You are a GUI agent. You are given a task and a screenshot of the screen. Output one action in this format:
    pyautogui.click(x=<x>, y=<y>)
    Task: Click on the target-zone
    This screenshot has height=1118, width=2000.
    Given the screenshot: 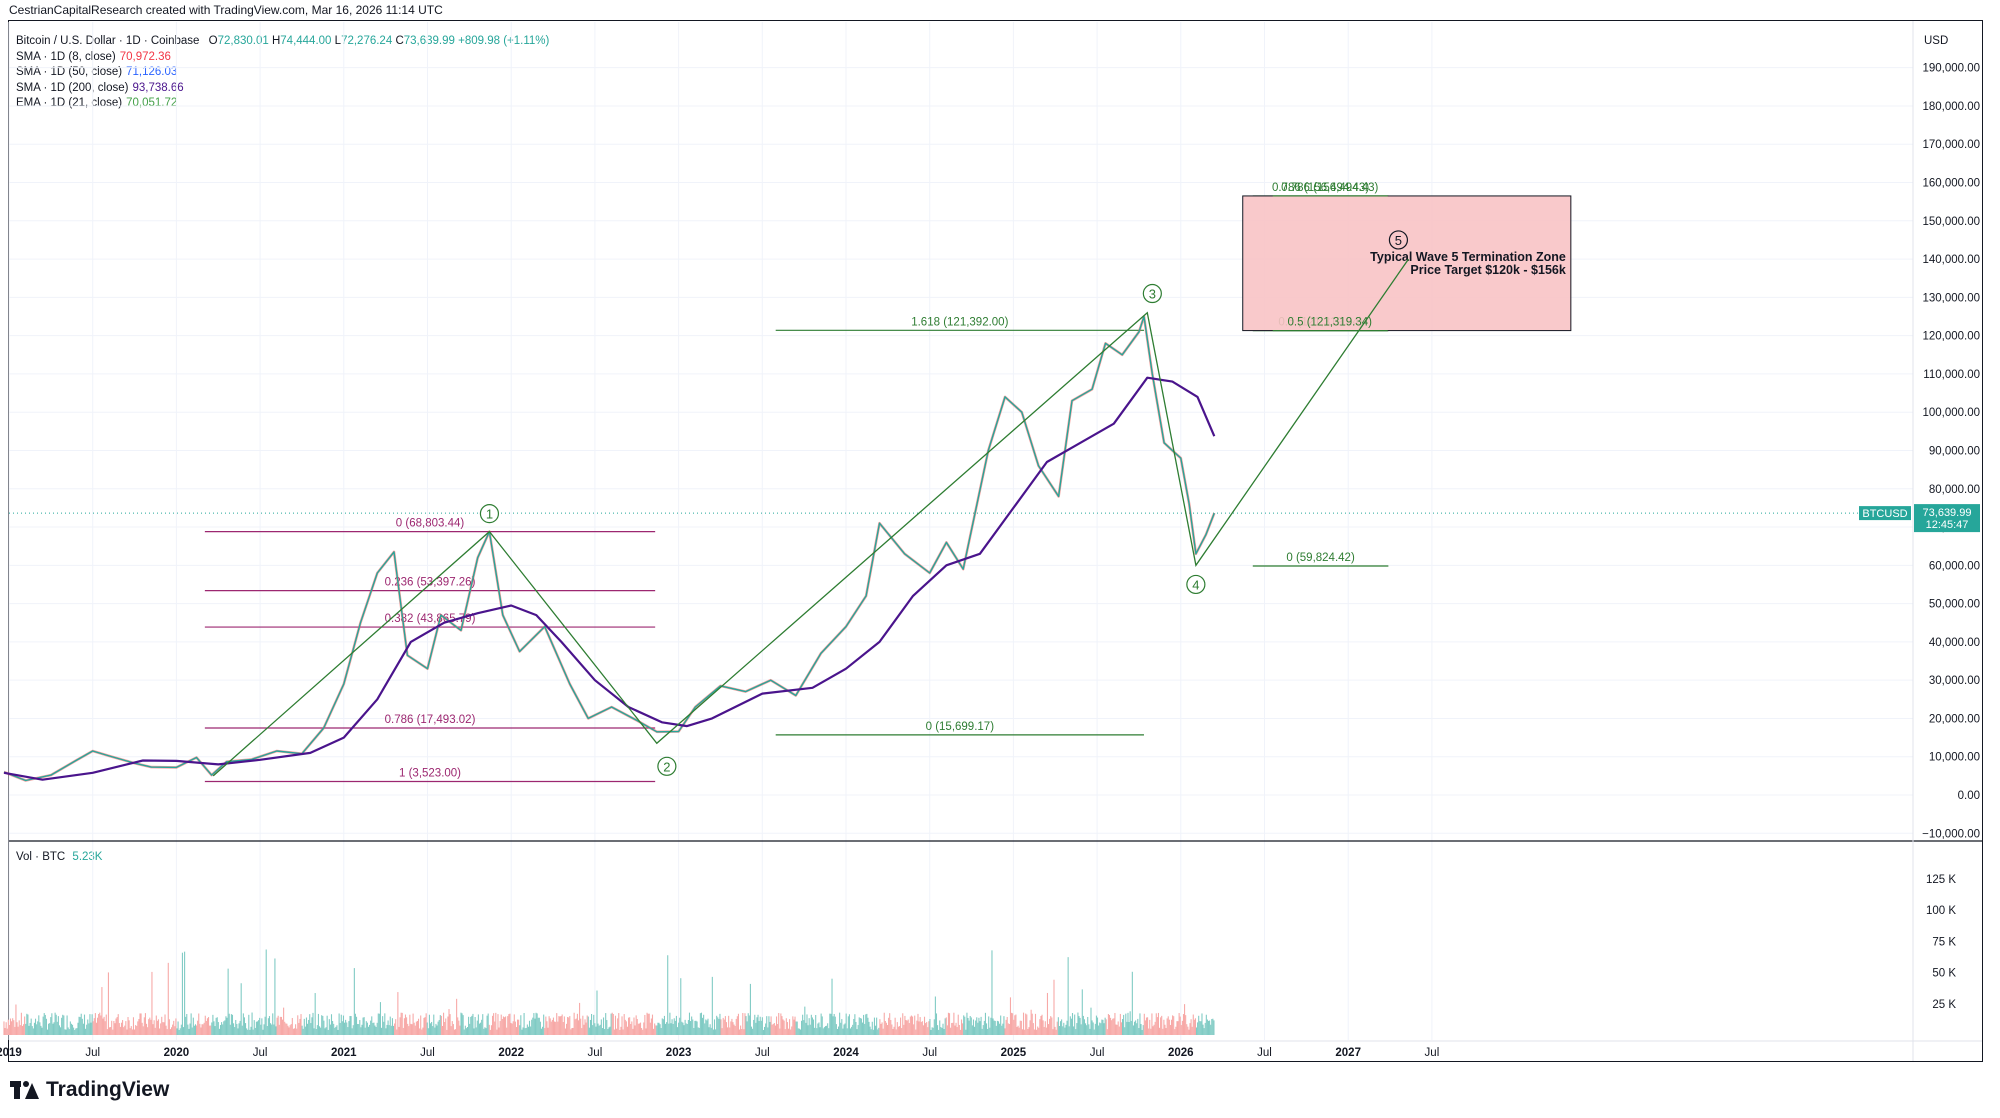 What is the action you would take?
    pyautogui.click(x=1407, y=263)
    